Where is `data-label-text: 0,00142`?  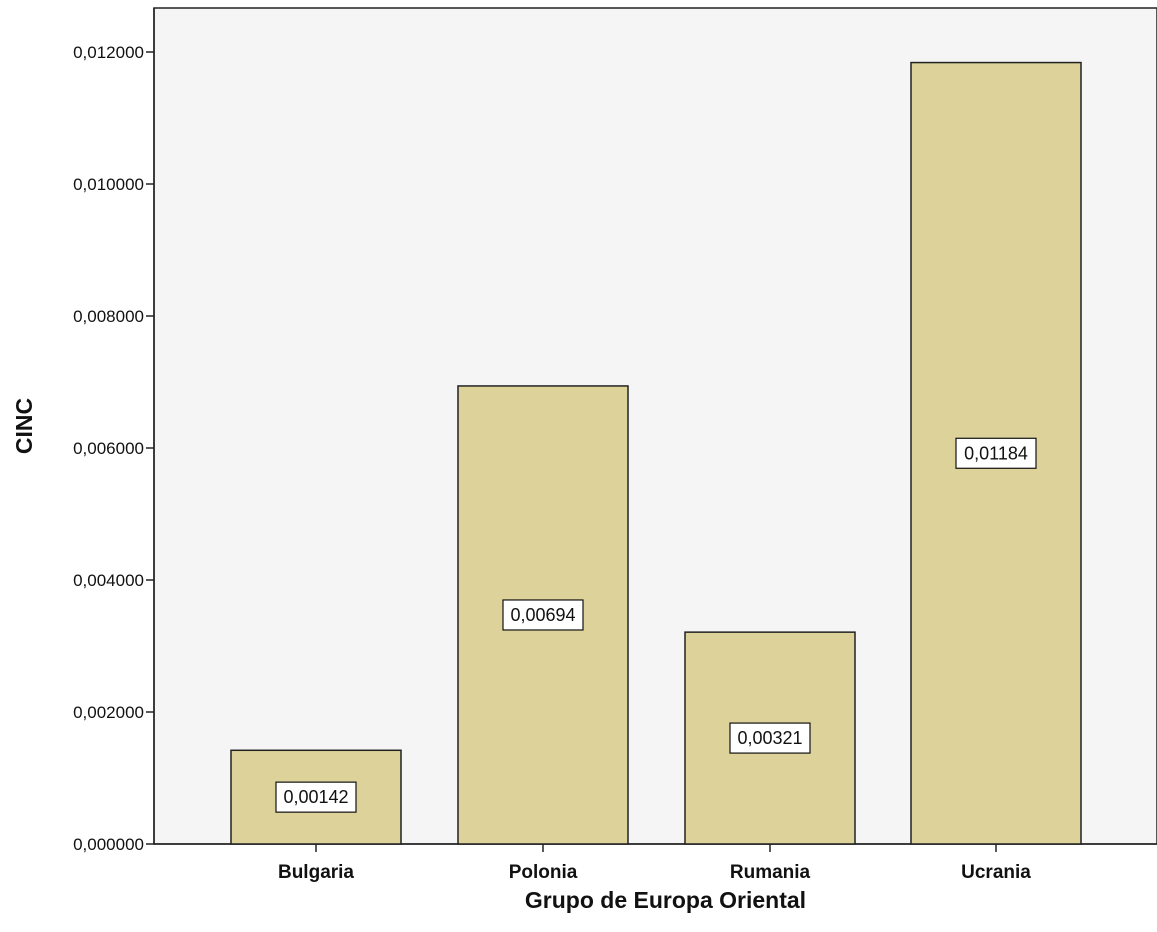
data-label-text: 0,00142 is located at coordinates (315, 797).